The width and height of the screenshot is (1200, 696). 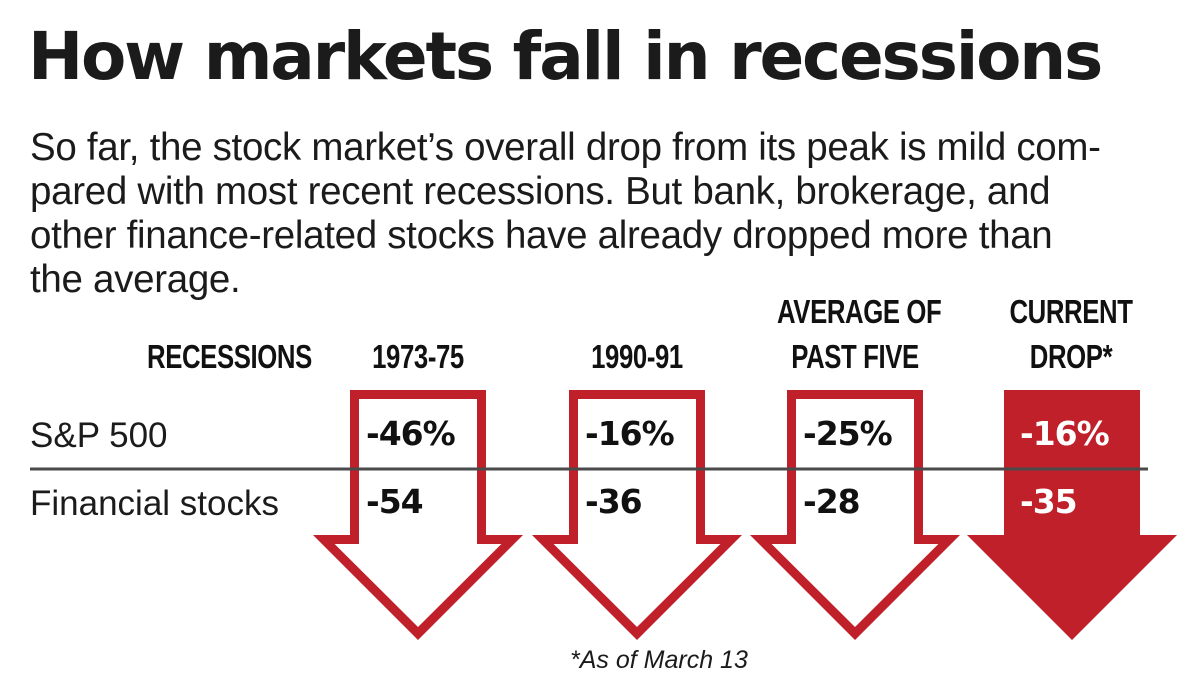 I want to click on arrow-average-past-five-inner, so click(x=855, y=513).